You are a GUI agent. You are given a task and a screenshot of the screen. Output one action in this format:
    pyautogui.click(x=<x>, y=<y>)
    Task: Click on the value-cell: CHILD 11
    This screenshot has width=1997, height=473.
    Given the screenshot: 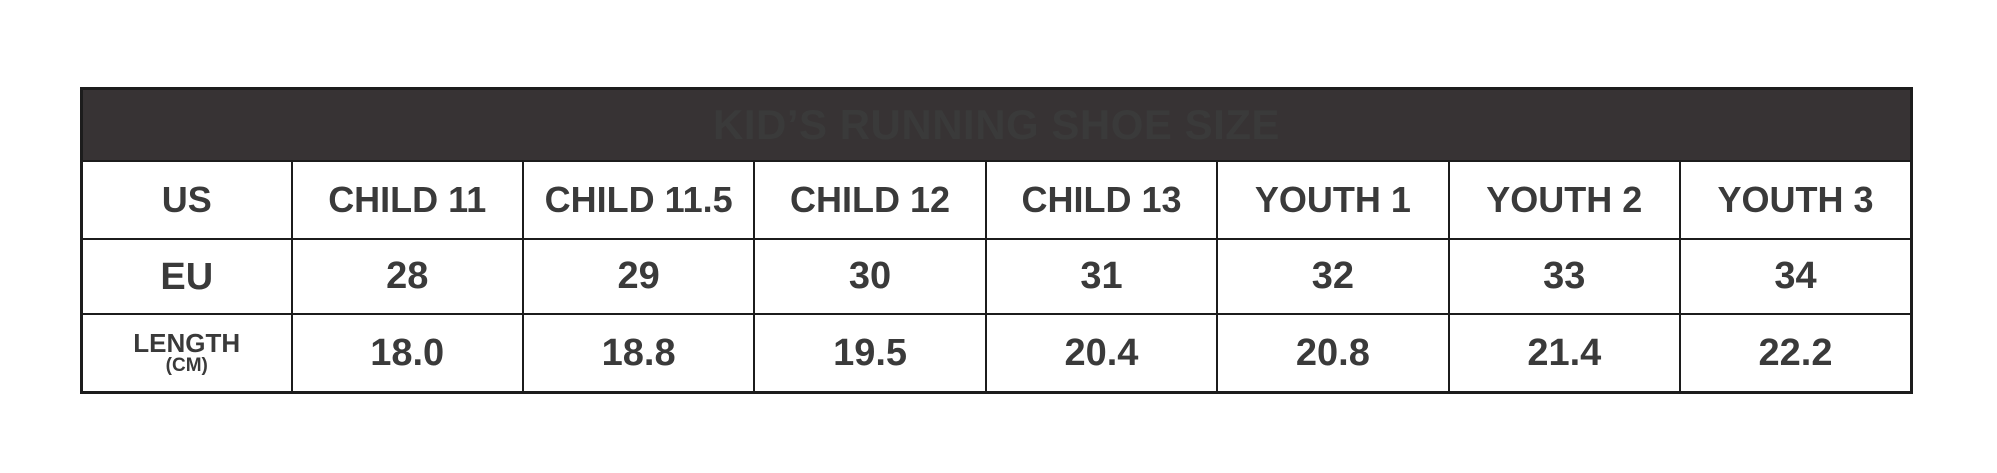 What is the action you would take?
    pyautogui.click(x=407, y=200)
    